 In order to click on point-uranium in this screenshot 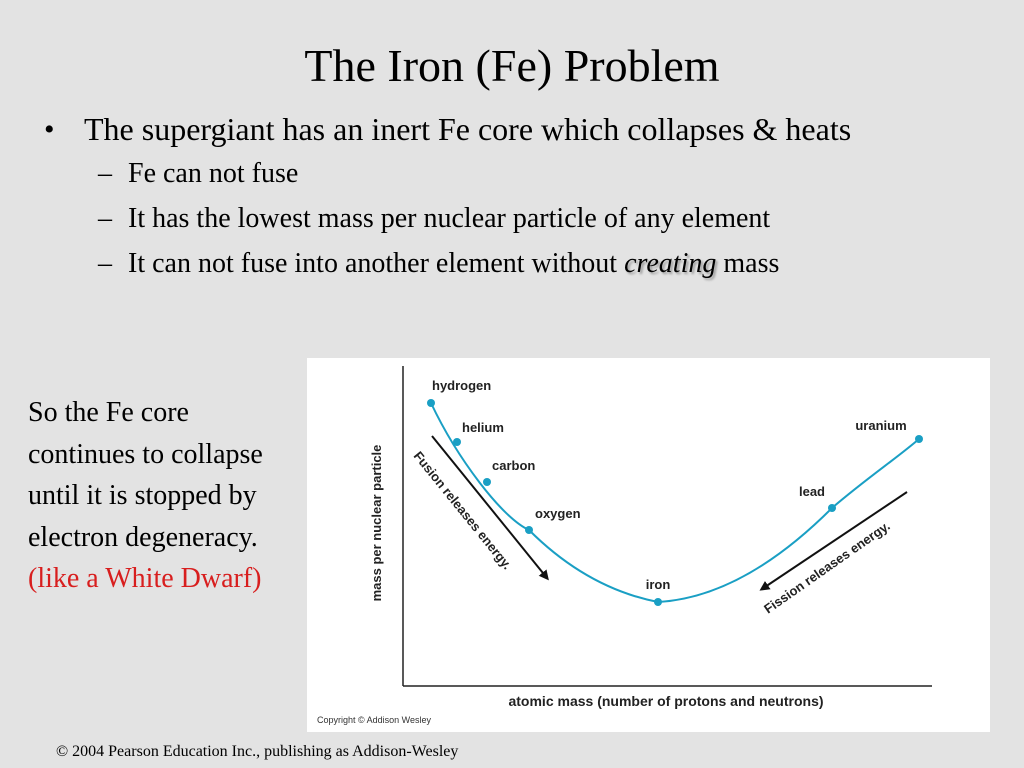, I will do `click(919, 439)`.